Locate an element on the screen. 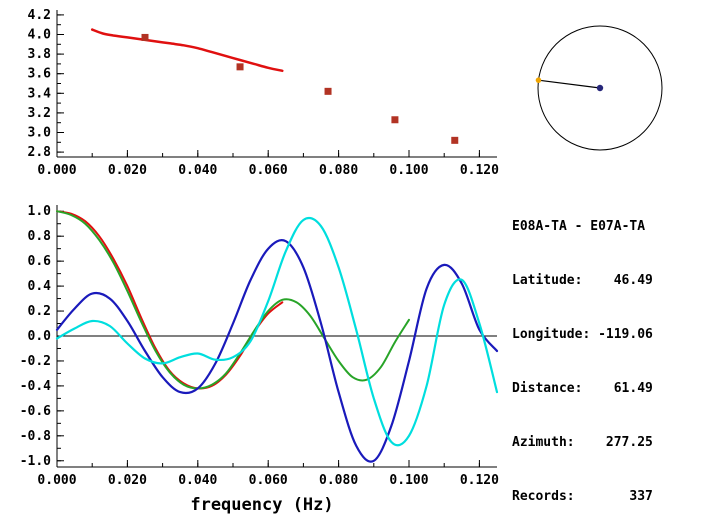 The image size is (701, 519). y-tick-label: -0.4 is located at coordinates (35, 386).